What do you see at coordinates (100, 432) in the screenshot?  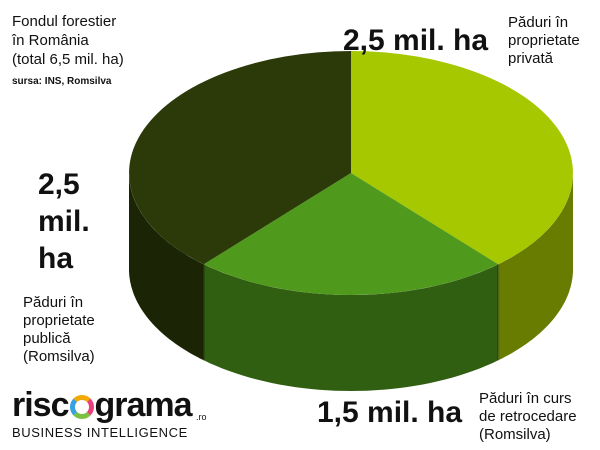 I see `logo-tagline: BUSINESS INTELLIGENCE` at bounding box center [100, 432].